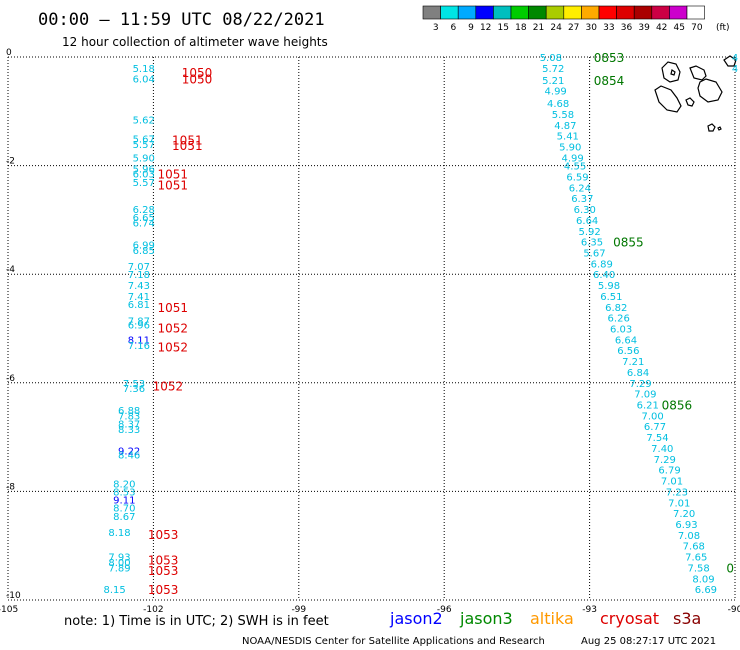 Image resolution: width=740 pixels, height=650 pixels. Describe the element at coordinates (153, 610) in the screenshot. I see `x-tick-label: -102` at that location.